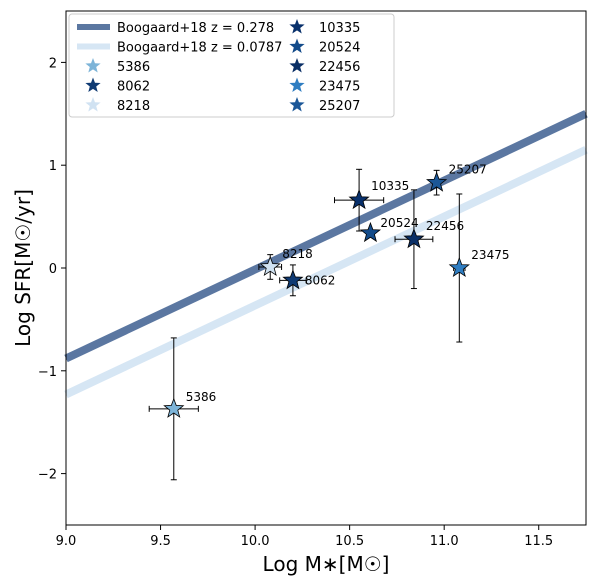  I want to click on legend-entry-1: Boogaard+18 z = 0.0787, so click(179, 48).